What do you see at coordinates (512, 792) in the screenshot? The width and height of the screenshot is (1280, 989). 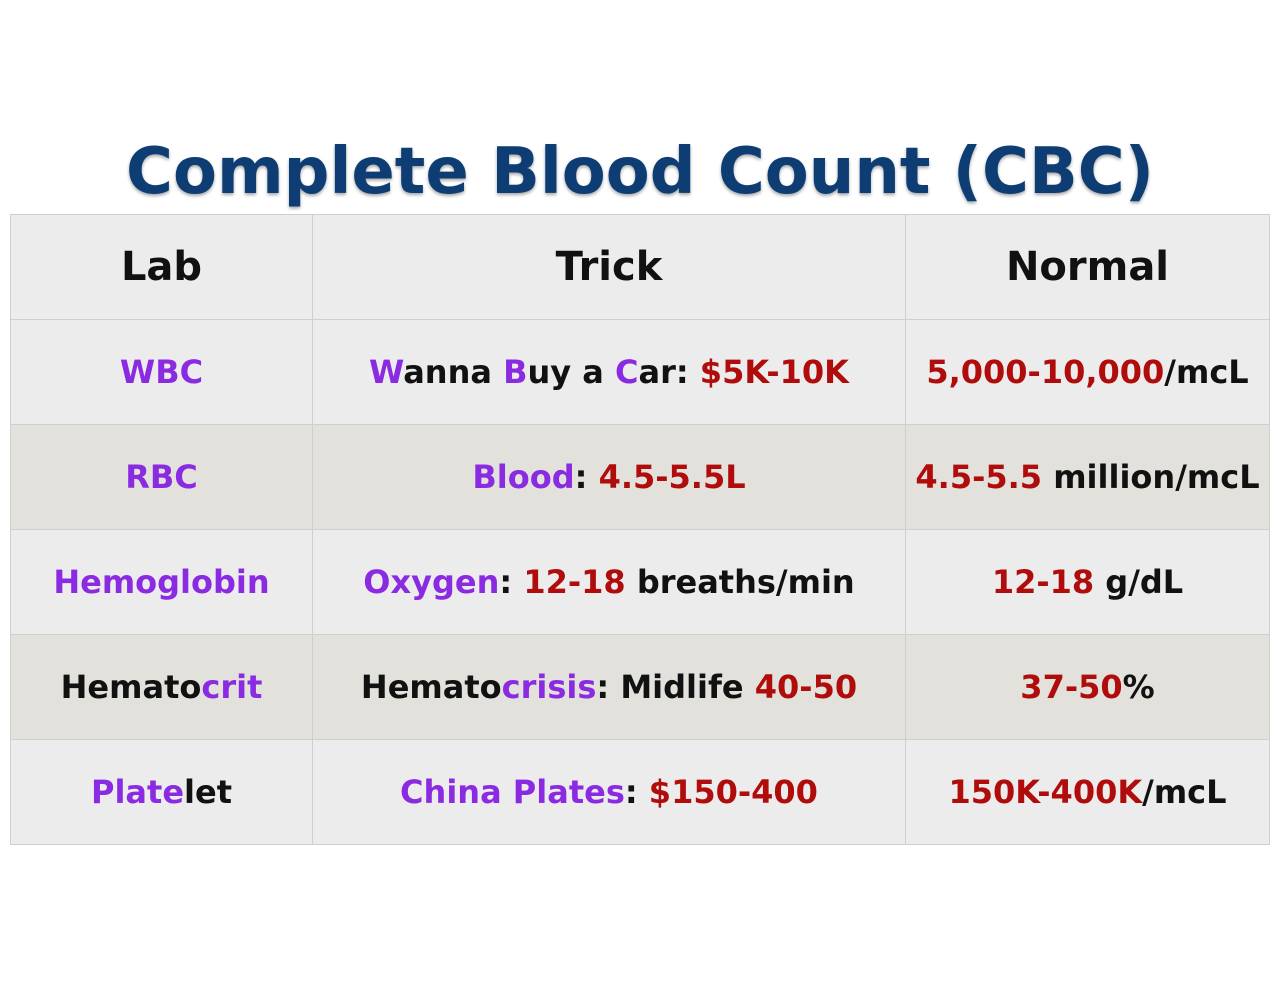 I see `cell-text-segment: China Plates` at bounding box center [512, 792].